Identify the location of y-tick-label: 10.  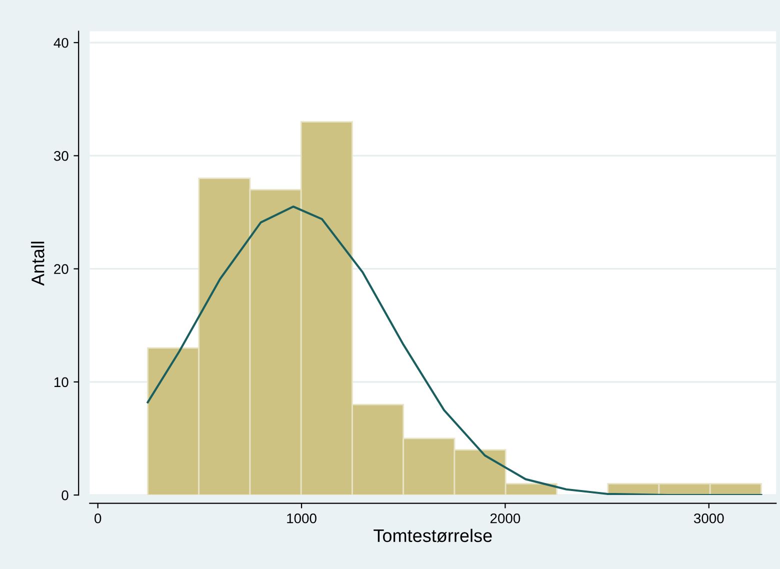
(61, 382).